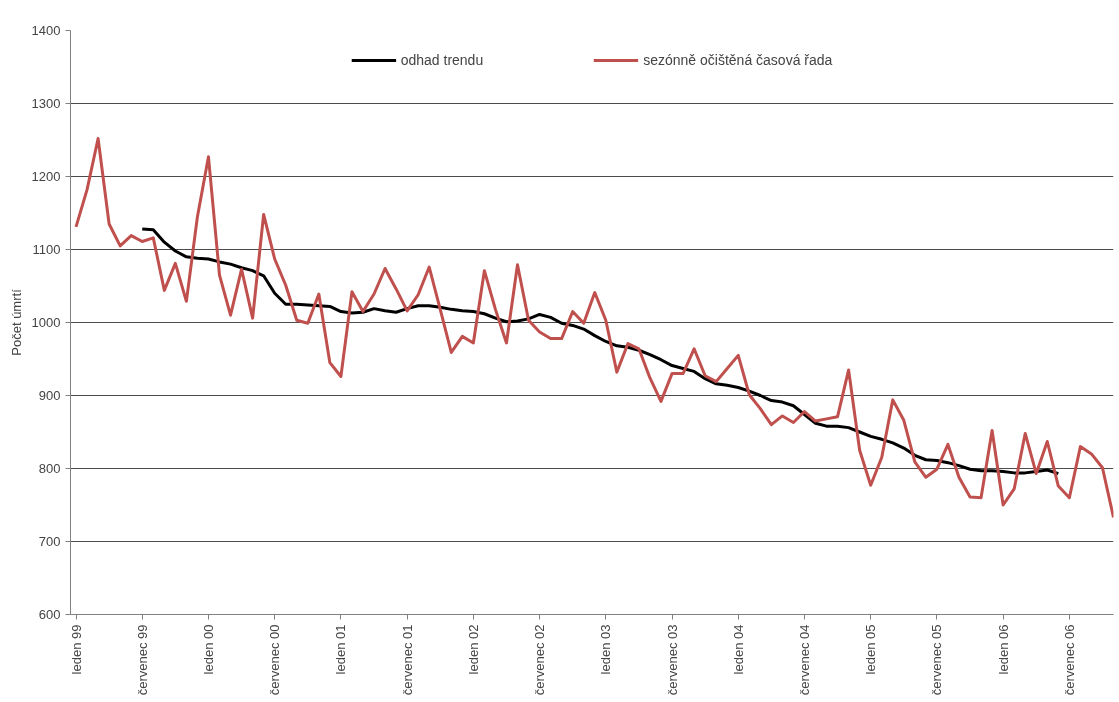 The width and height of the screenshot is (1119, 702). What do you see at coordinates (49, 614) in the screenshot?
I see `y-tick-label: 600` at bounding box center [49, 614].